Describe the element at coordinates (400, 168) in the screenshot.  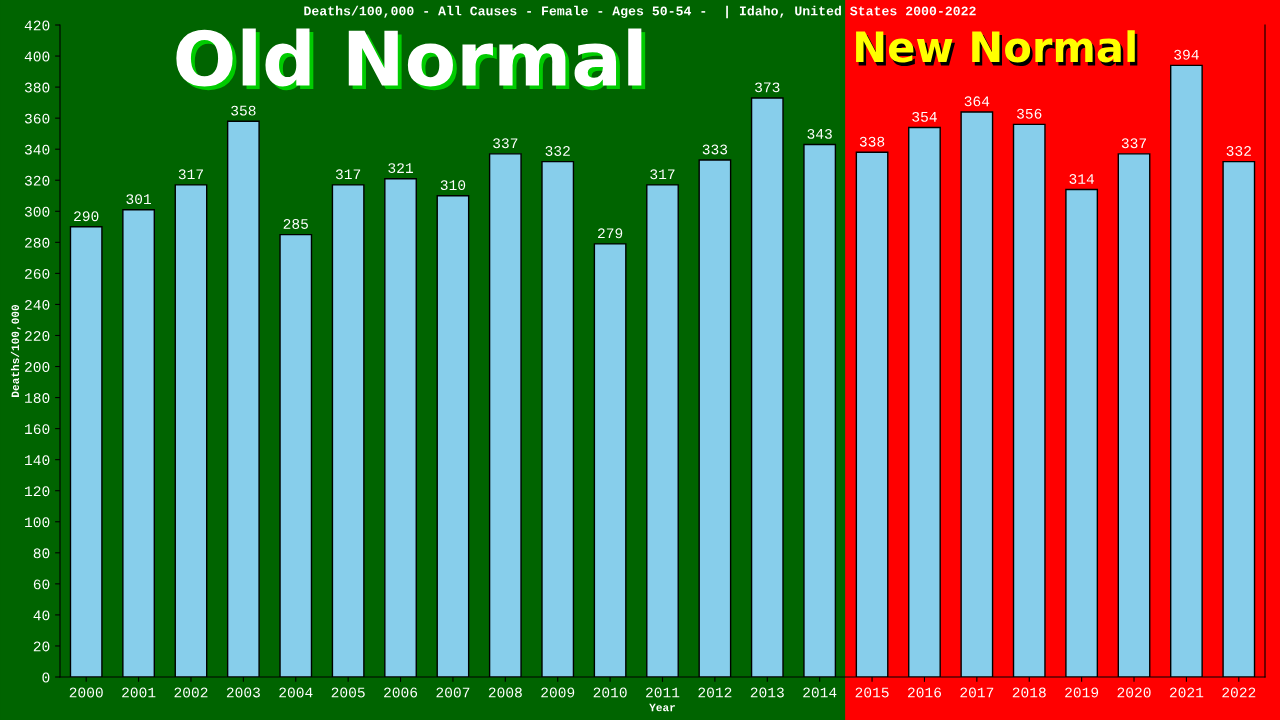
I see `data-label: 321` at that location.